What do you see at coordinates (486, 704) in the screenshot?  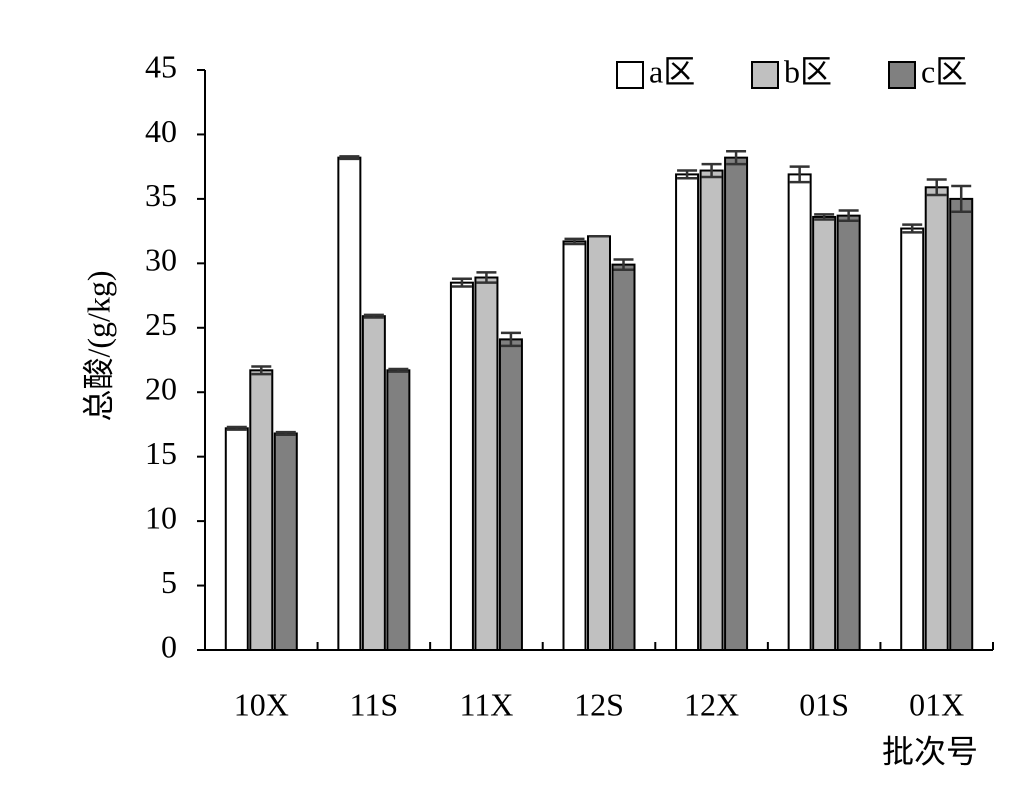 I see `x-tick-label: 11X` at bounding box center [486, 704].